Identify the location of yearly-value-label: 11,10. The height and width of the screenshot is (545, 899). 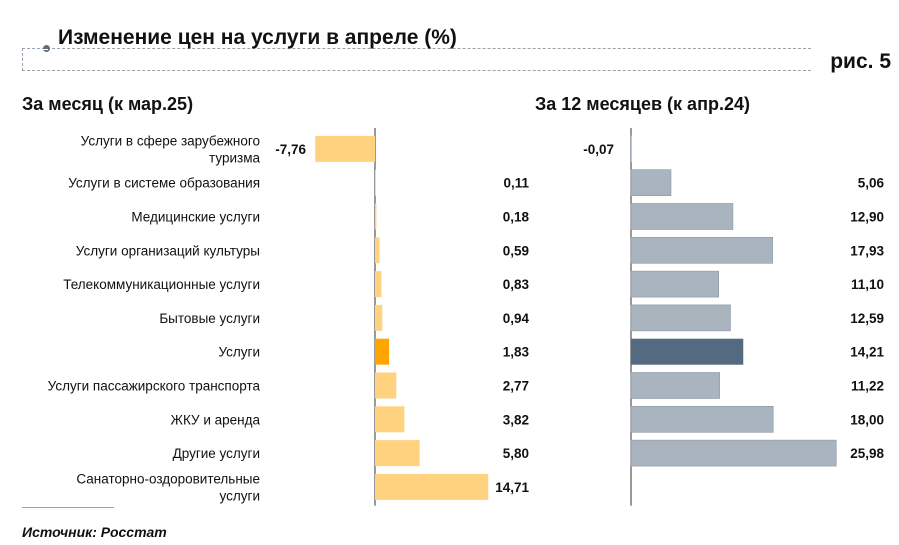
(867, 284).